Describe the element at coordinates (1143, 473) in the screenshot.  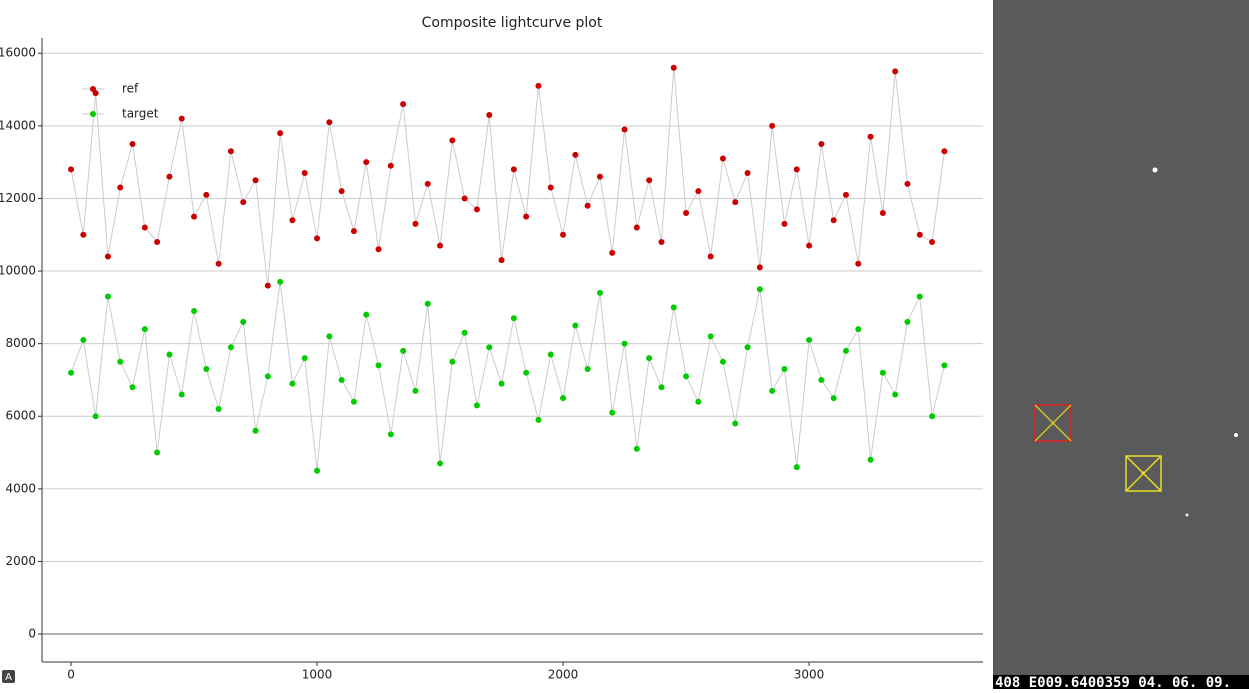
I see `target-aperture` at that location.